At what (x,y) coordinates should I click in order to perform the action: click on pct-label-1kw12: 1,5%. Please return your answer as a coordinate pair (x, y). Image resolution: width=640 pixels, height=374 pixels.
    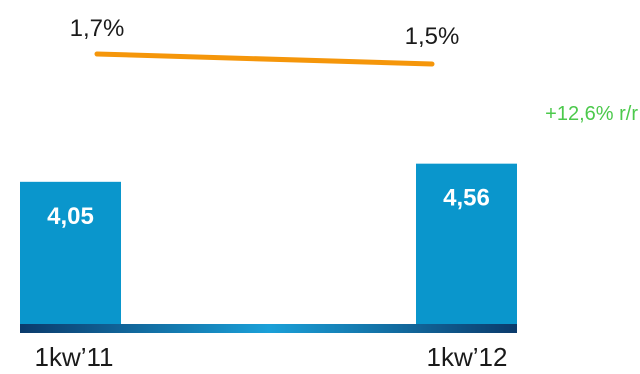
    Looking at the image, I should click on (432, 36).